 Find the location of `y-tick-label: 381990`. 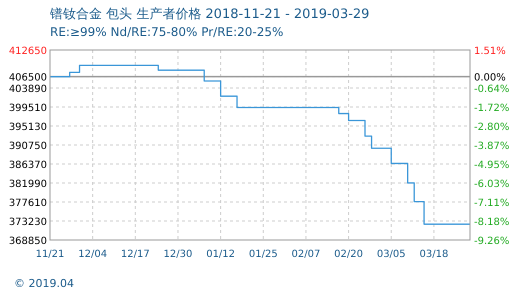

y-tick-label: 381990 is located at coordinates (27, 184).